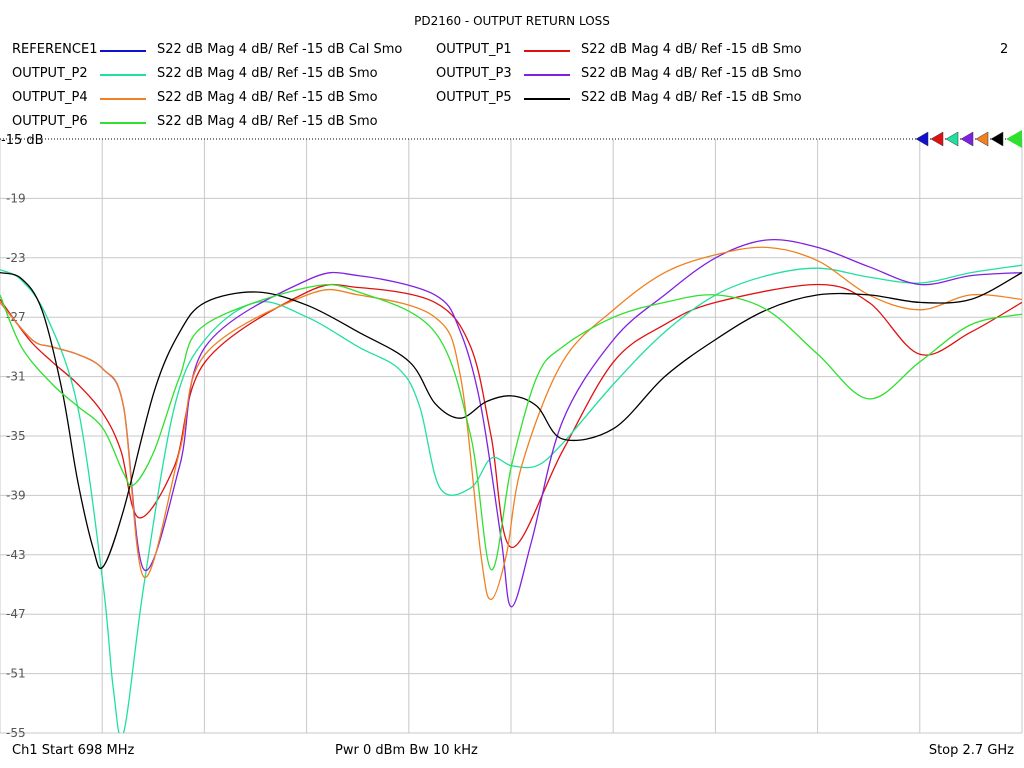  Describe the element at coordinates (16, 674) in the screenshot. I see `y-tick-label: -51` at that location.